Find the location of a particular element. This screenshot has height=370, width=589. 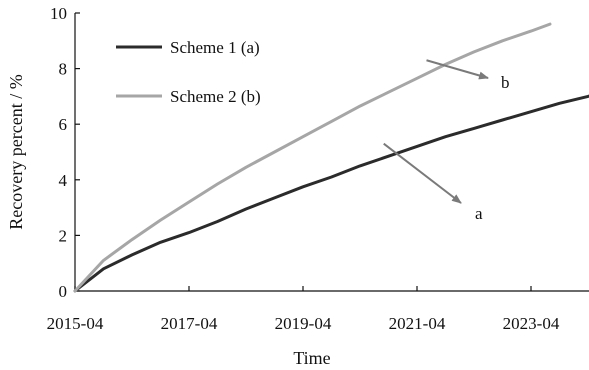

x-ticks: 2015-04 2017-04 2019-04 2021-04 2023-04 is located at coordinates (303, 309).